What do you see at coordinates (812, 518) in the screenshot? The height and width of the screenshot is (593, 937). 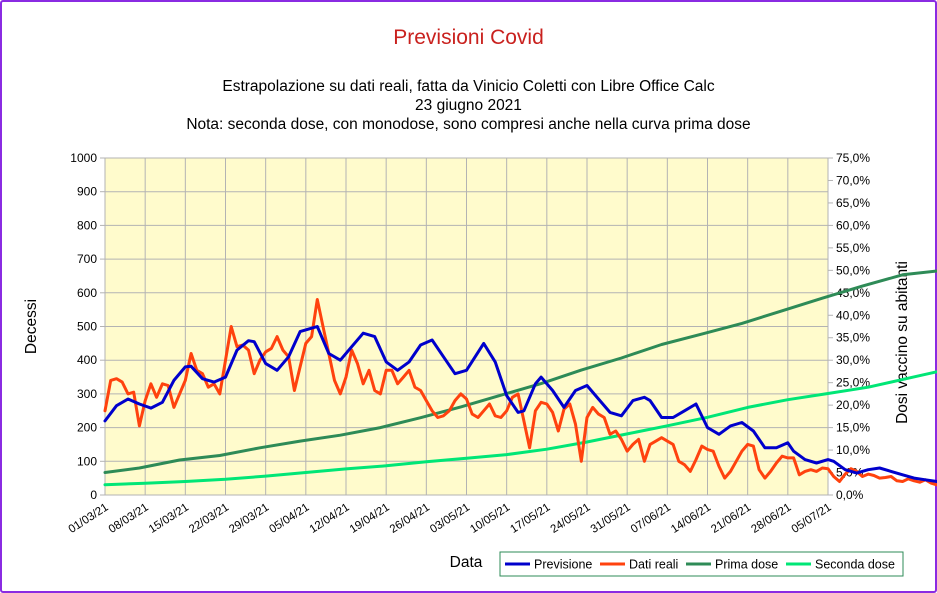 I see `x-tick-label: 05/07/21` at bounding box center [812, 518].